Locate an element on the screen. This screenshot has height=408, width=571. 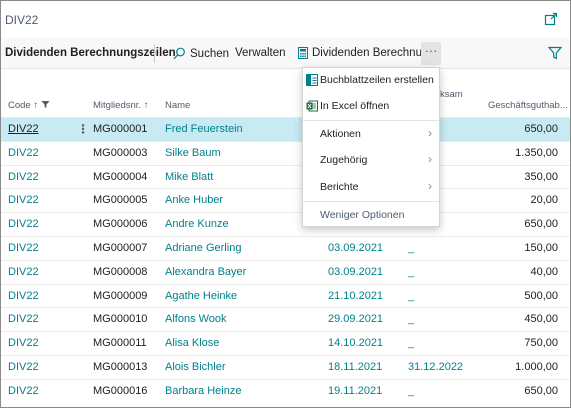
cell-balance: 350,00 is located at coordinates (541, 176).